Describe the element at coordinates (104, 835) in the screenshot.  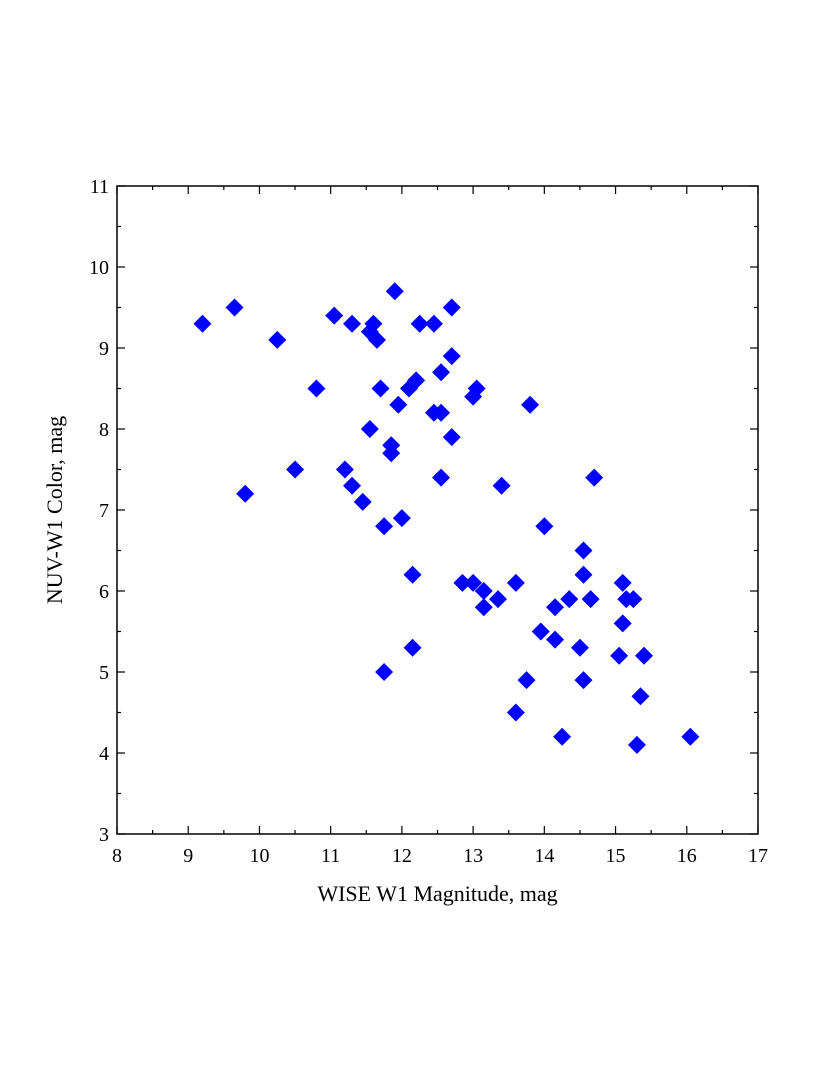
I see `y-tick-label: 3` at that location.